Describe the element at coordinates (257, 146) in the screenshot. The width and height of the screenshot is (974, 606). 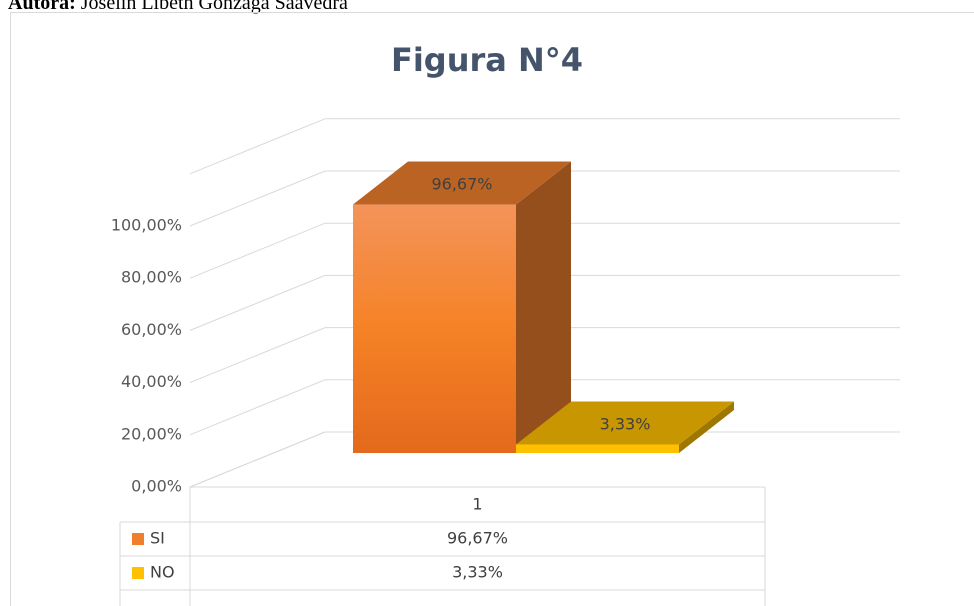
I see `wall-edge` at that location.